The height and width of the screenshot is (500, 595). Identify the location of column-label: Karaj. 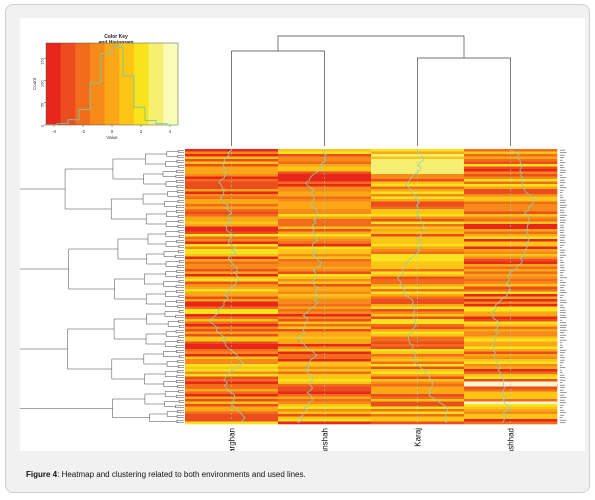
(418, 437).